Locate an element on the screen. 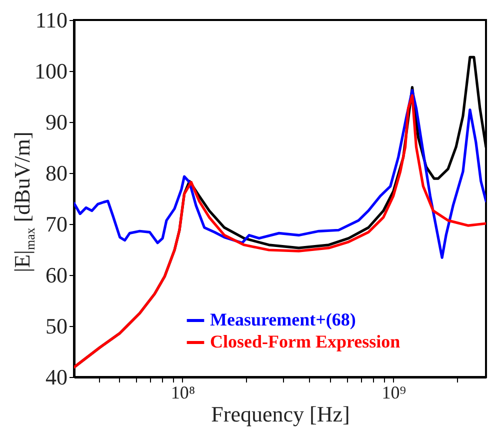 Image resolution: width=488 pixels, height=437 pixels. x-axis-title: Frequency [Hz] is located at coordinates (280, 414).